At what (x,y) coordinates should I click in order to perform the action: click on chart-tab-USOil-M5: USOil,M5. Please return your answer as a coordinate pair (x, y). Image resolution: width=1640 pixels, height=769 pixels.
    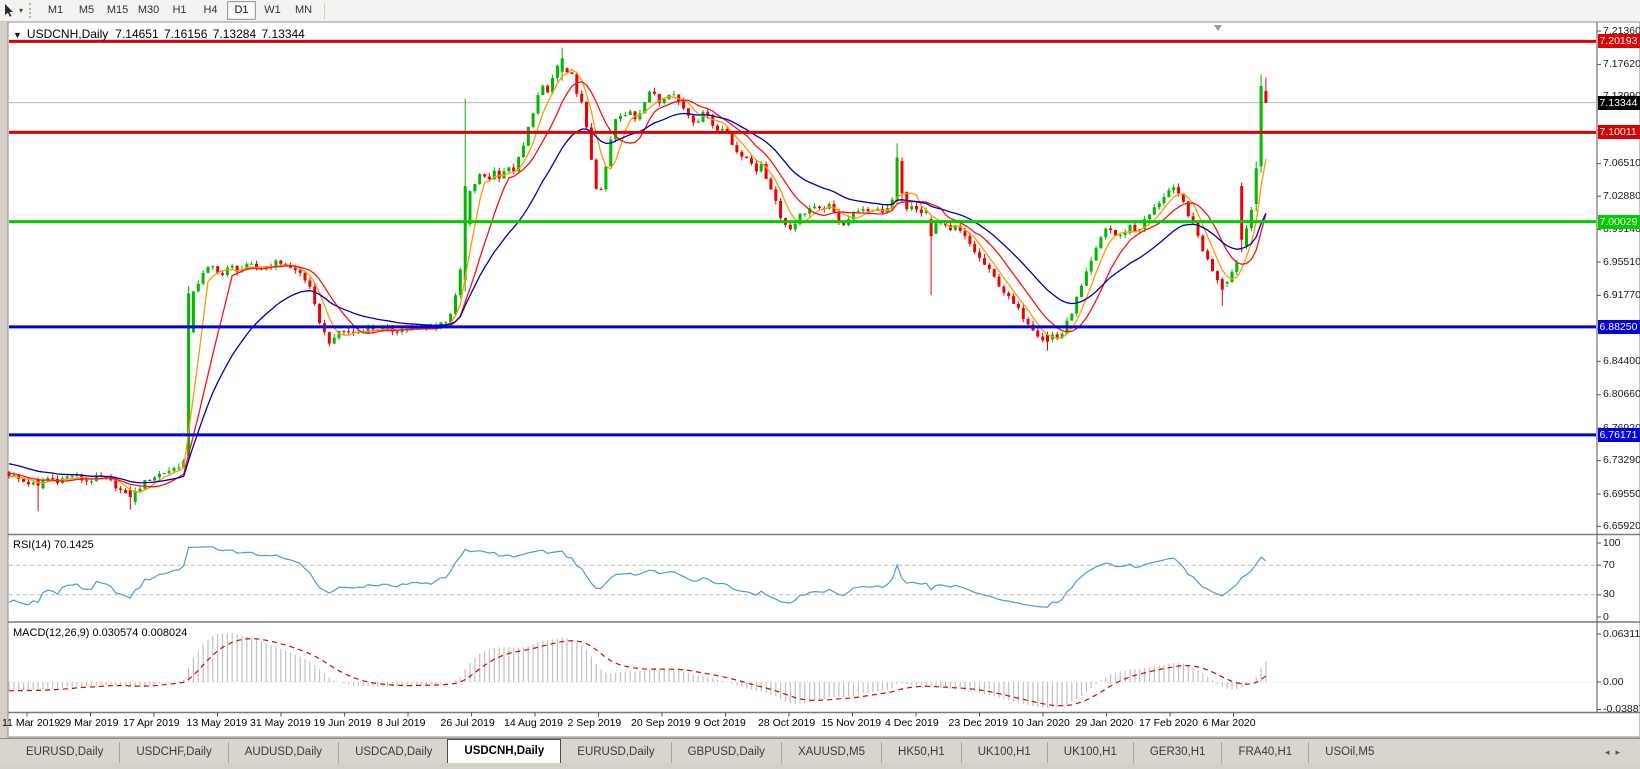
    Looking at the image, I should click on (1349, 752).